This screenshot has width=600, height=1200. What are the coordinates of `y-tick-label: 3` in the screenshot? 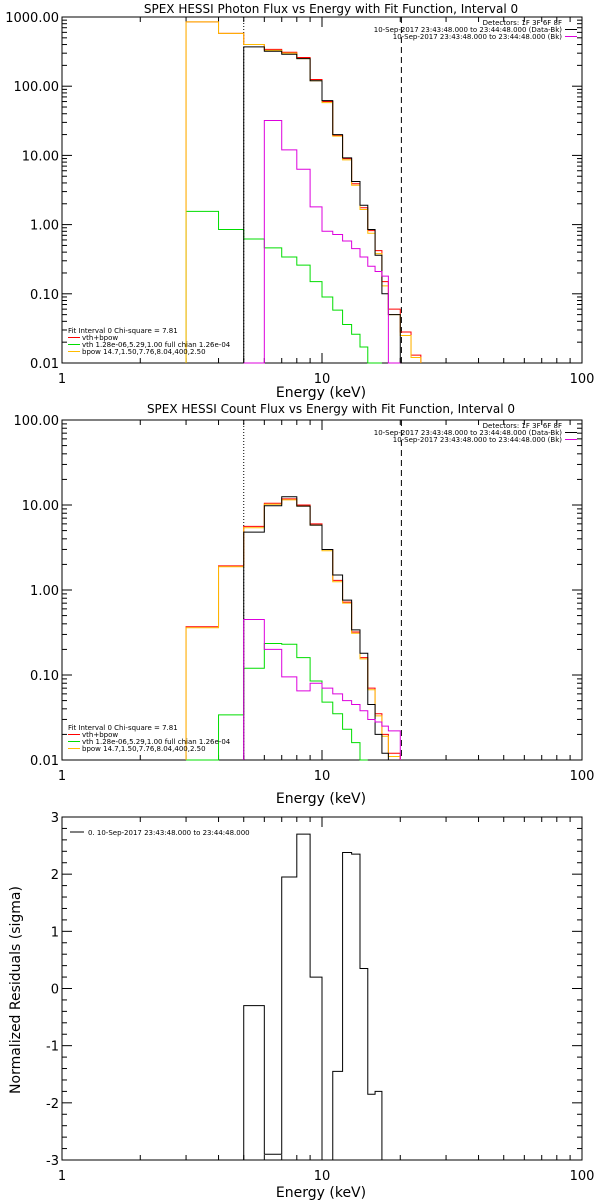 It's located at (55, 818).